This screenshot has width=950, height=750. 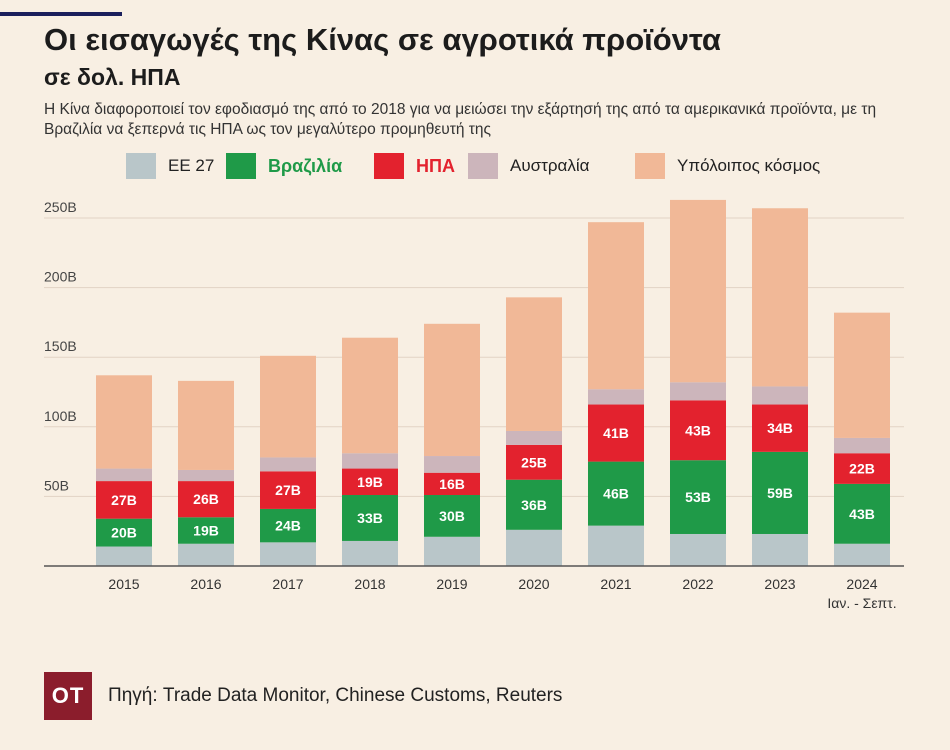 I want to click on y-tick-label: 50B, so click(x=56, y=485).